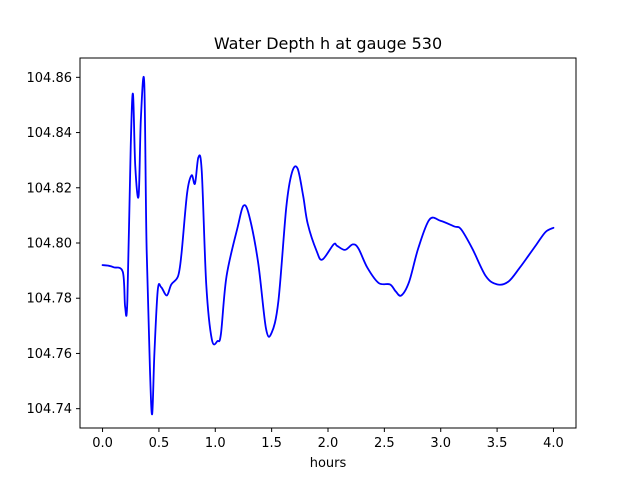  Describe the element at coordinates (497, 443) in the screenshot. I see `x-tick-label: 3.5` at that location.